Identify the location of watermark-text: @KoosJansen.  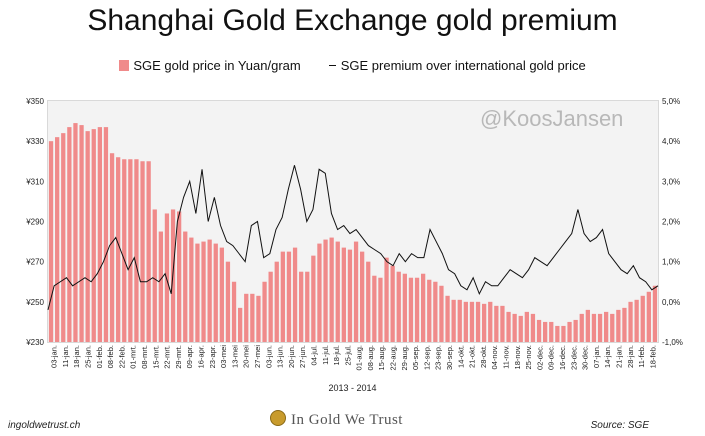
(552, 118).